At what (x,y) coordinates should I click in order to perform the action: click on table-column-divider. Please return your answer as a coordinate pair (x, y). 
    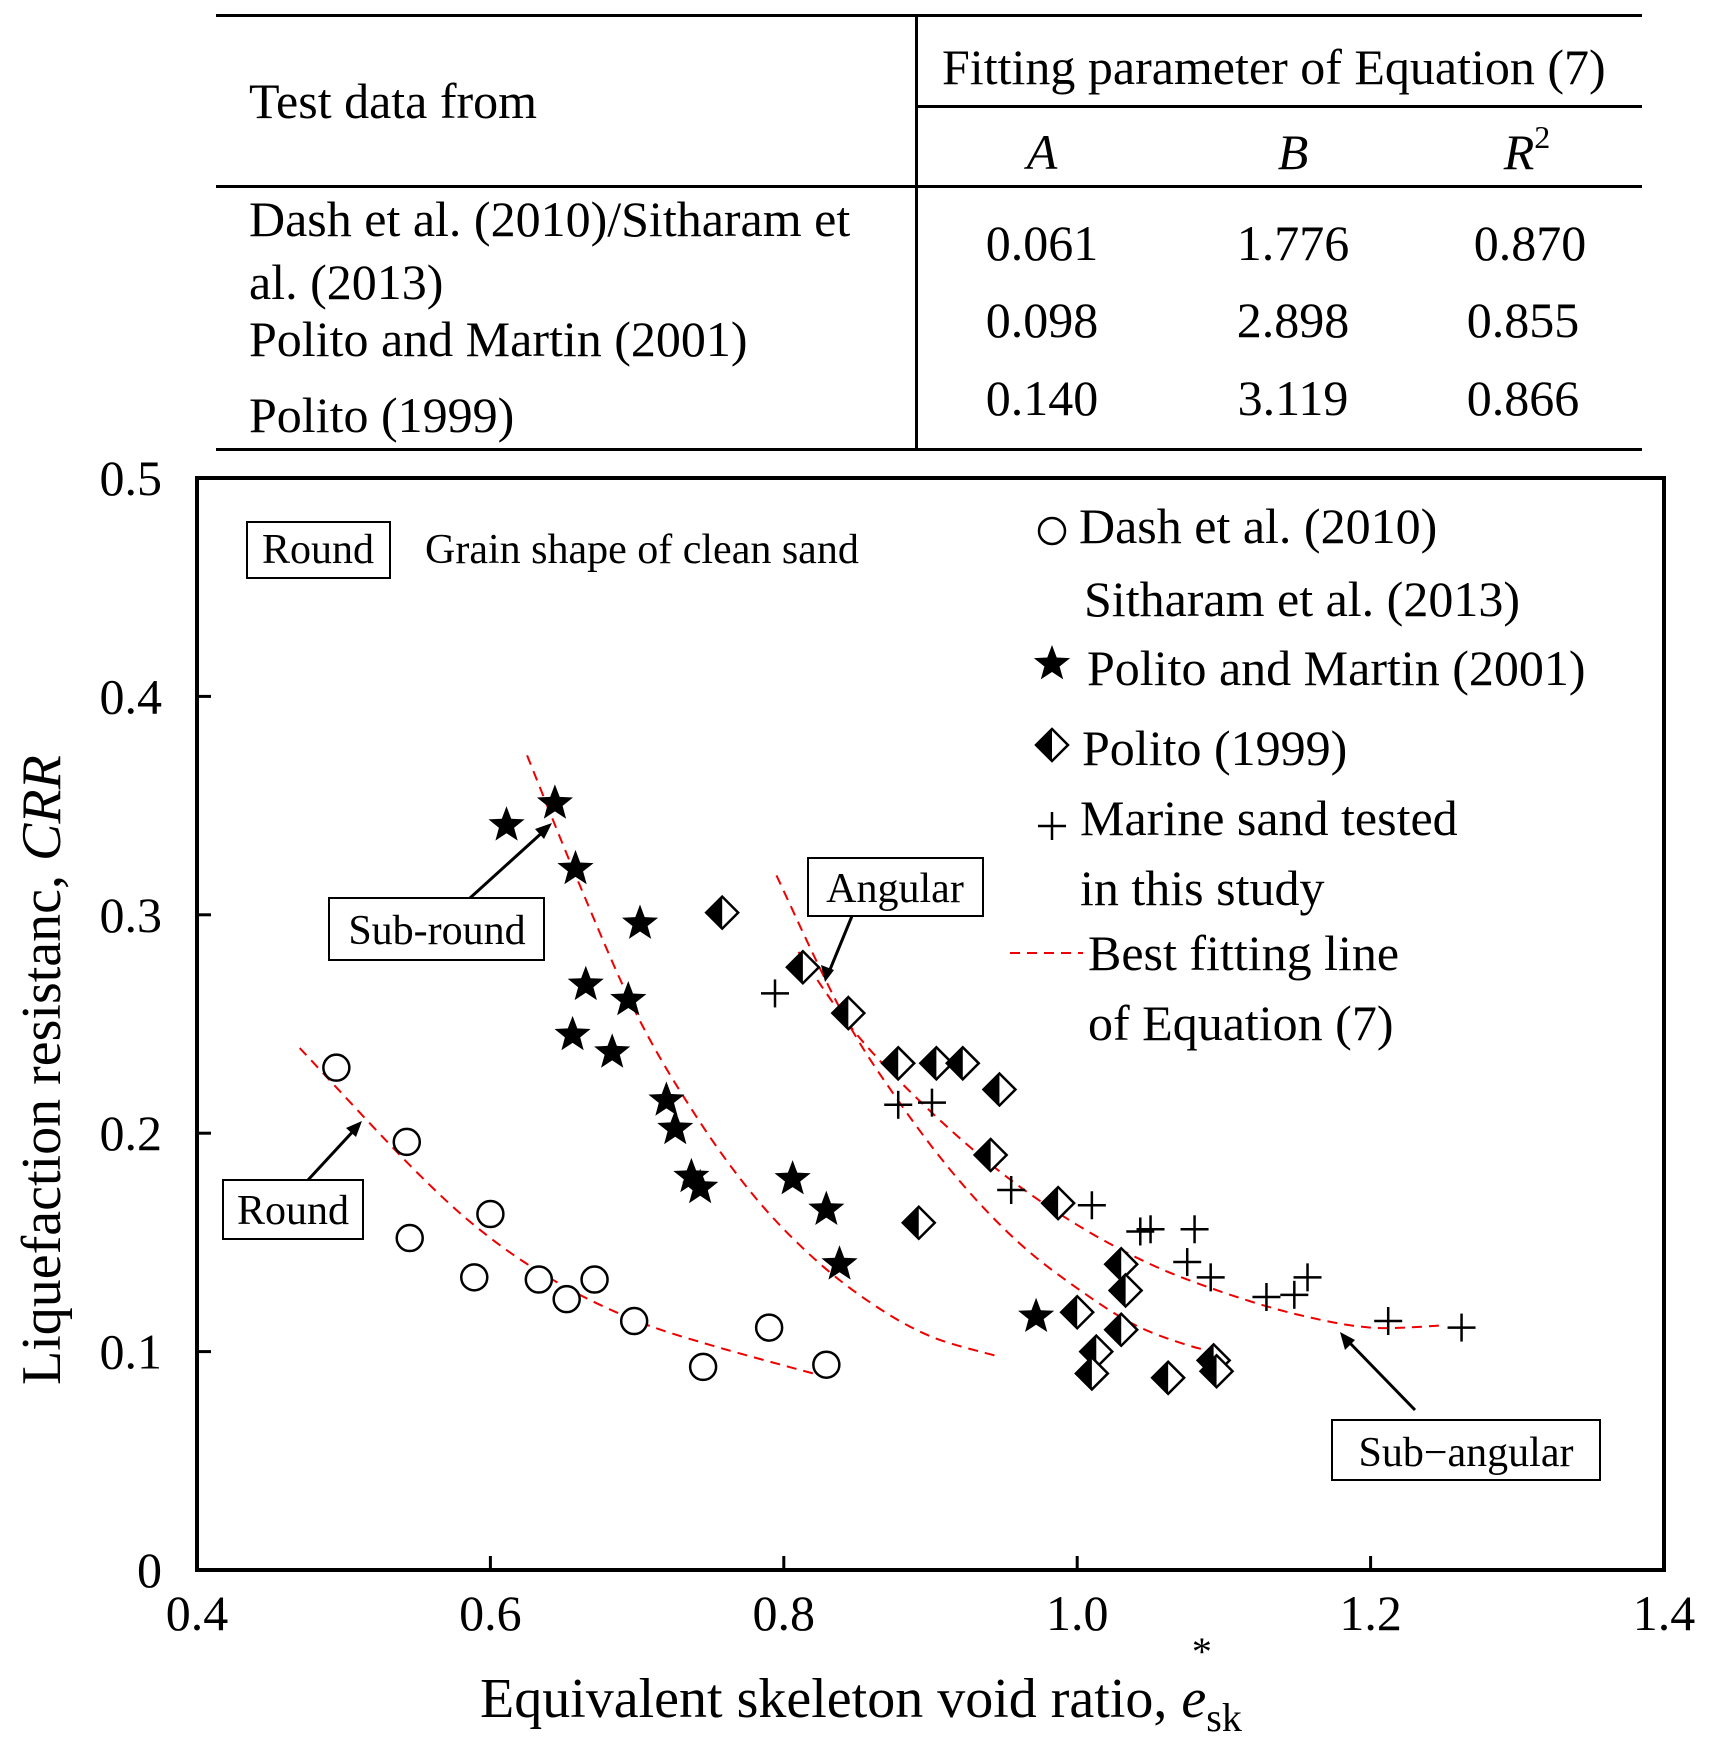
    Looking at the image, I should click on (916, 232).